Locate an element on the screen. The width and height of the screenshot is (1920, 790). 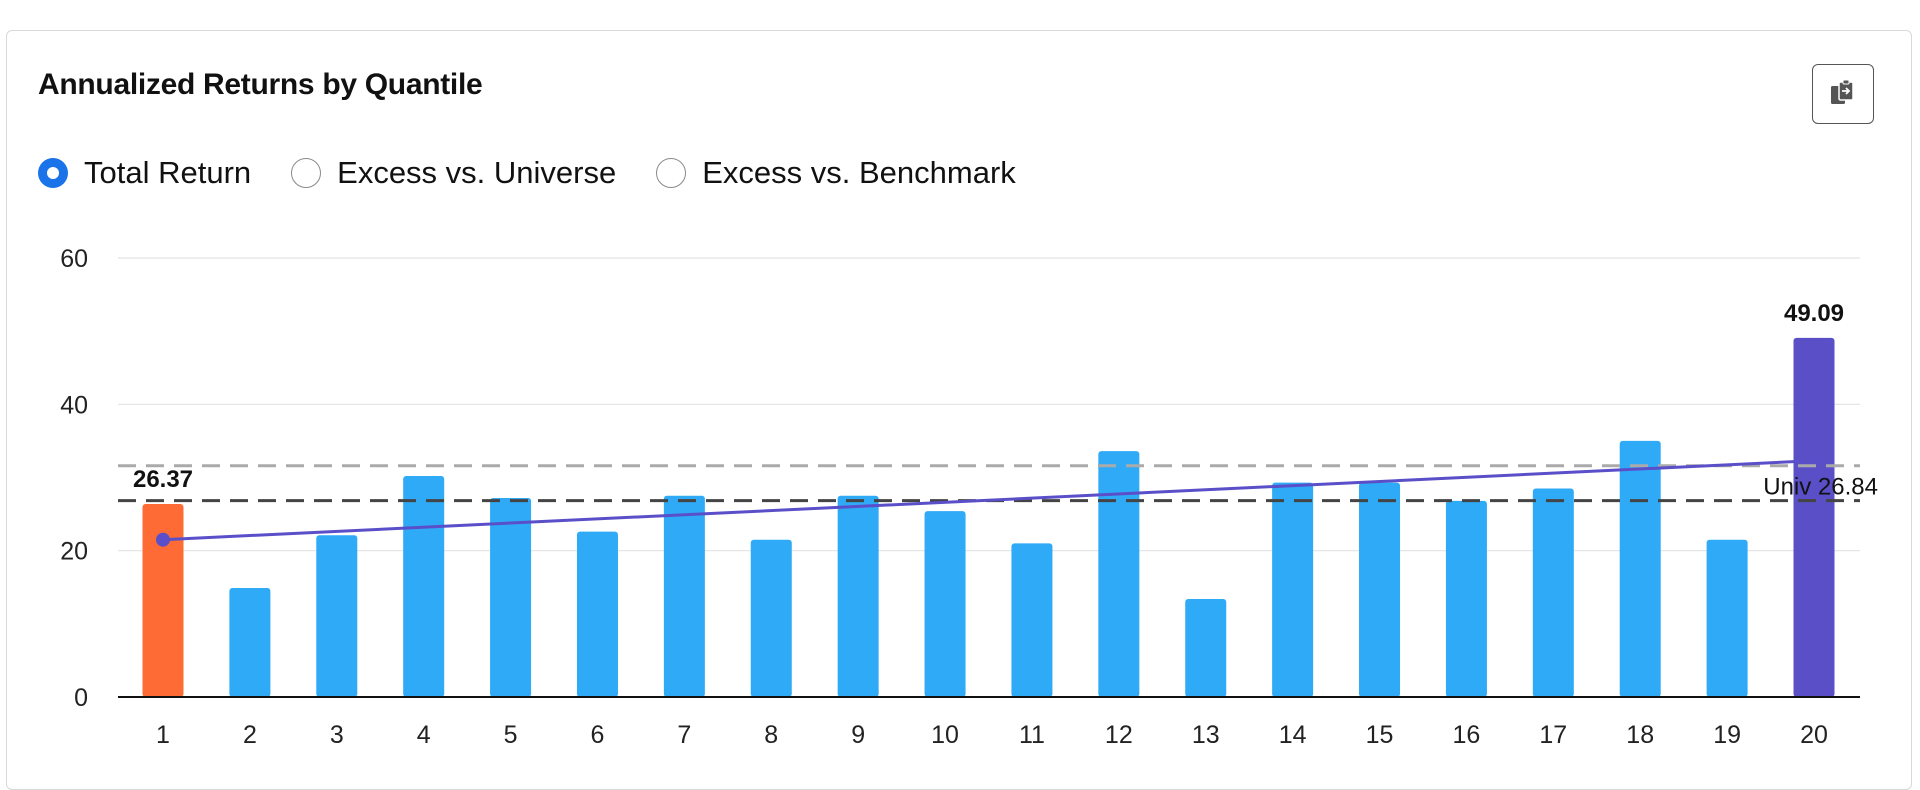
y-tick-label: 20 is located at coordinates (74, 552).